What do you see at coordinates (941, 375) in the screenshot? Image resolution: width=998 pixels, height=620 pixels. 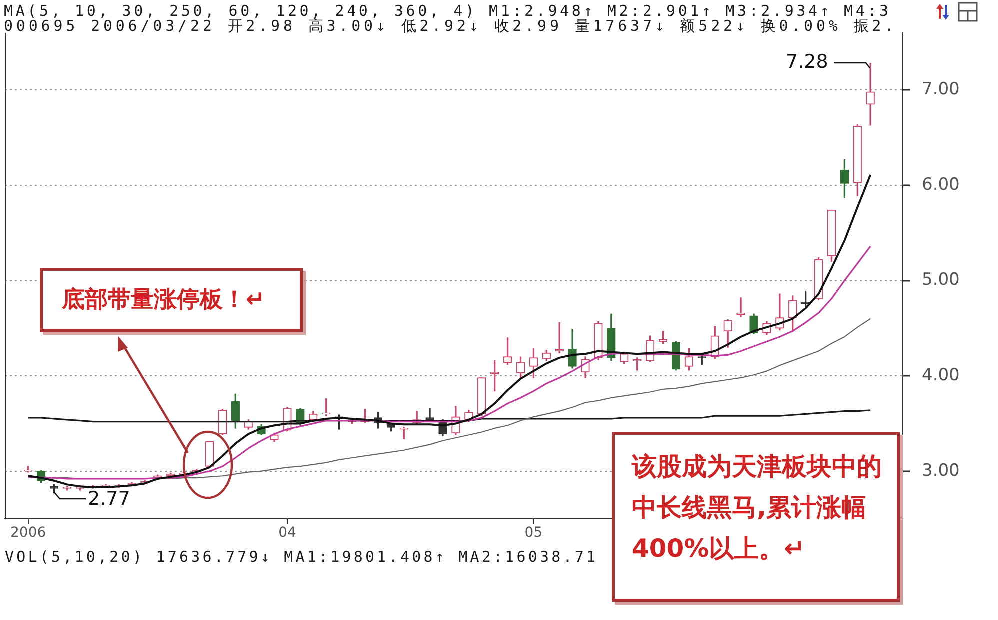 I see `y-tick-label: 4.00` at bounding box center [941, 375].